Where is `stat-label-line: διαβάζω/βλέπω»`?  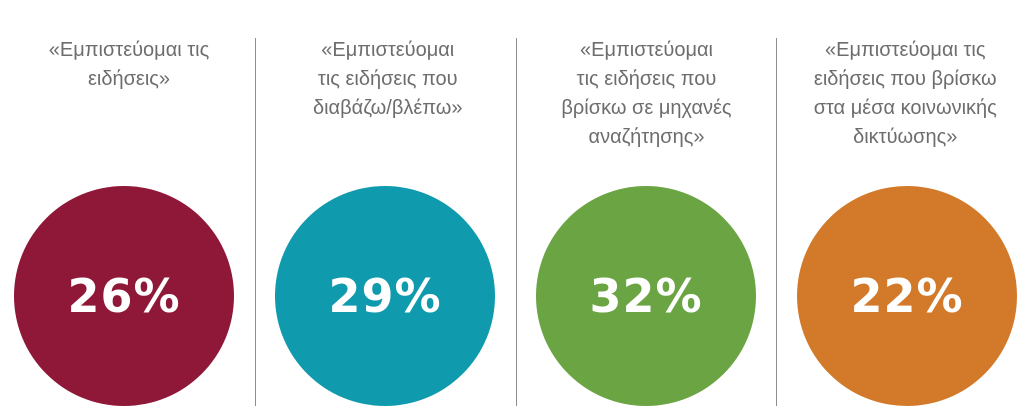
stat-label-line: διαβάζω/βλέπω» is located at coordinates (387, 108).